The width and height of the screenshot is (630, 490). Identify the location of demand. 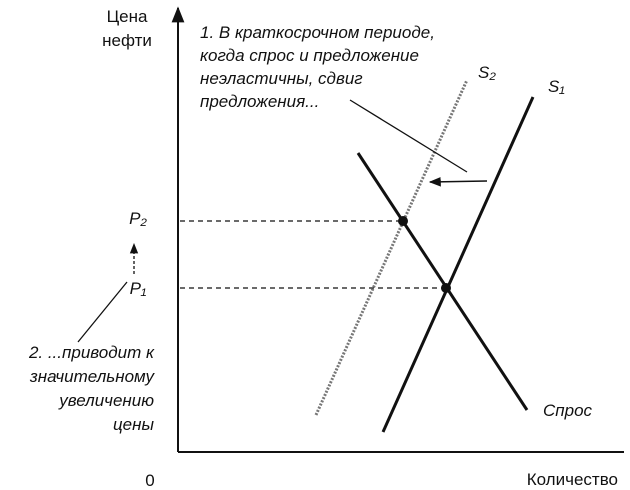
(442, 281).